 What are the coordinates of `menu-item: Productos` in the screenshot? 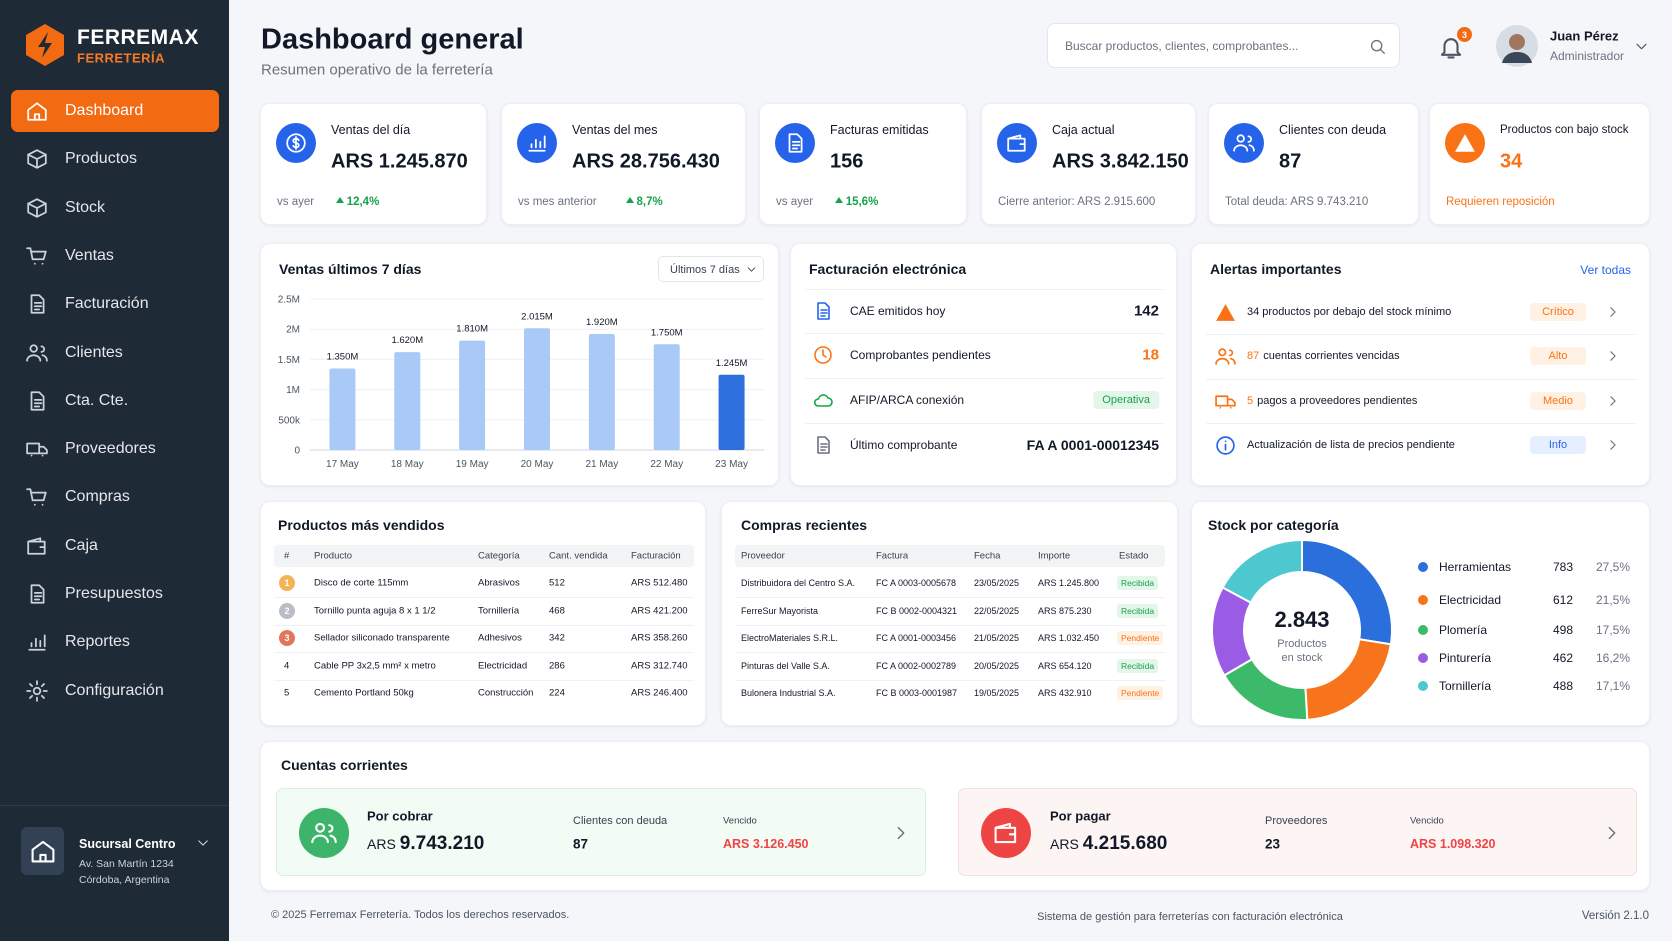 It's located at (115, 159).